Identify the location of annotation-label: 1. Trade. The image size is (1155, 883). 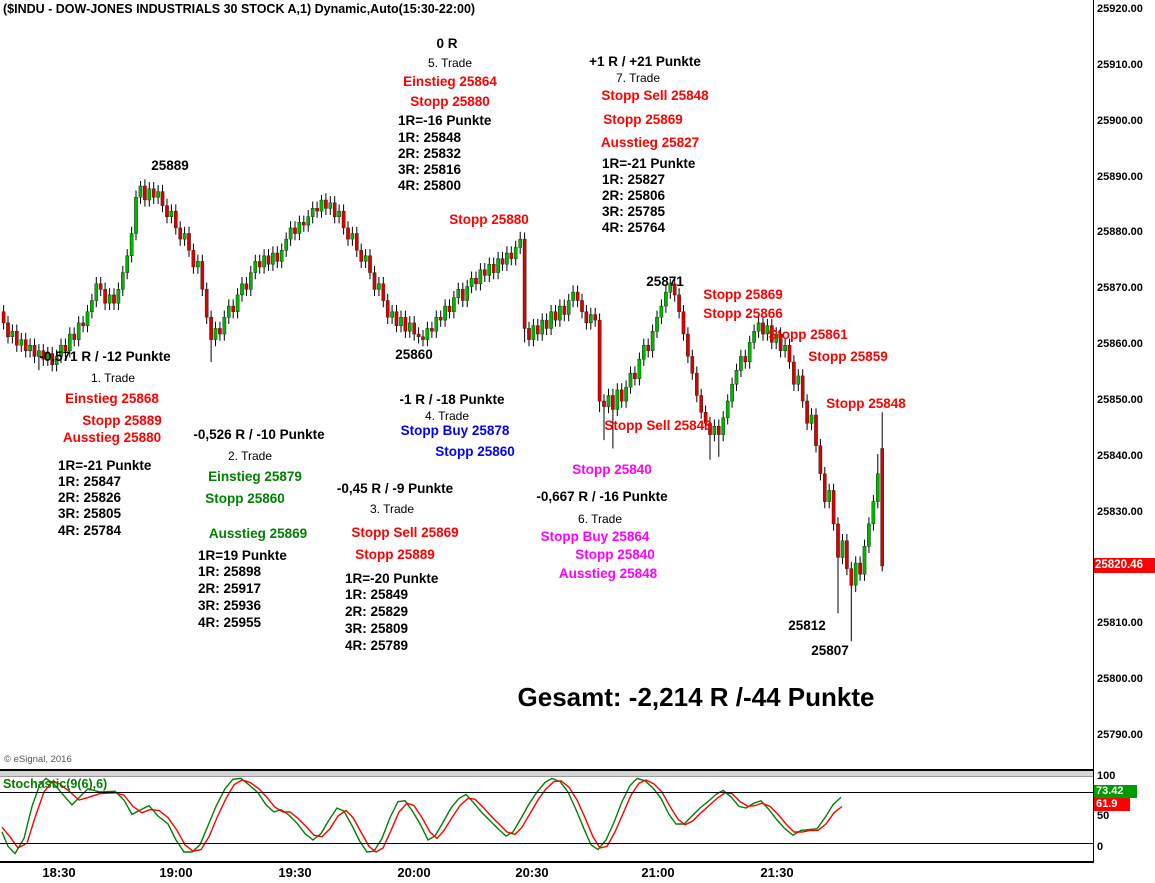
(113, 378).